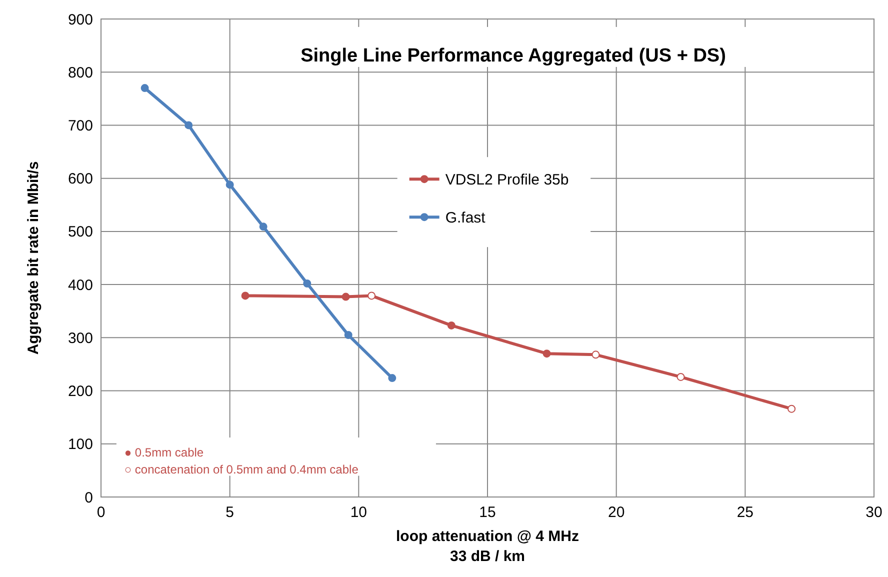 This screenshot has width=888, height=577. Describe the element at coordinates (33, 258) in the screenshot. I see `y-axis-title: Aggregate bit rate in Mbit/s` at that location.